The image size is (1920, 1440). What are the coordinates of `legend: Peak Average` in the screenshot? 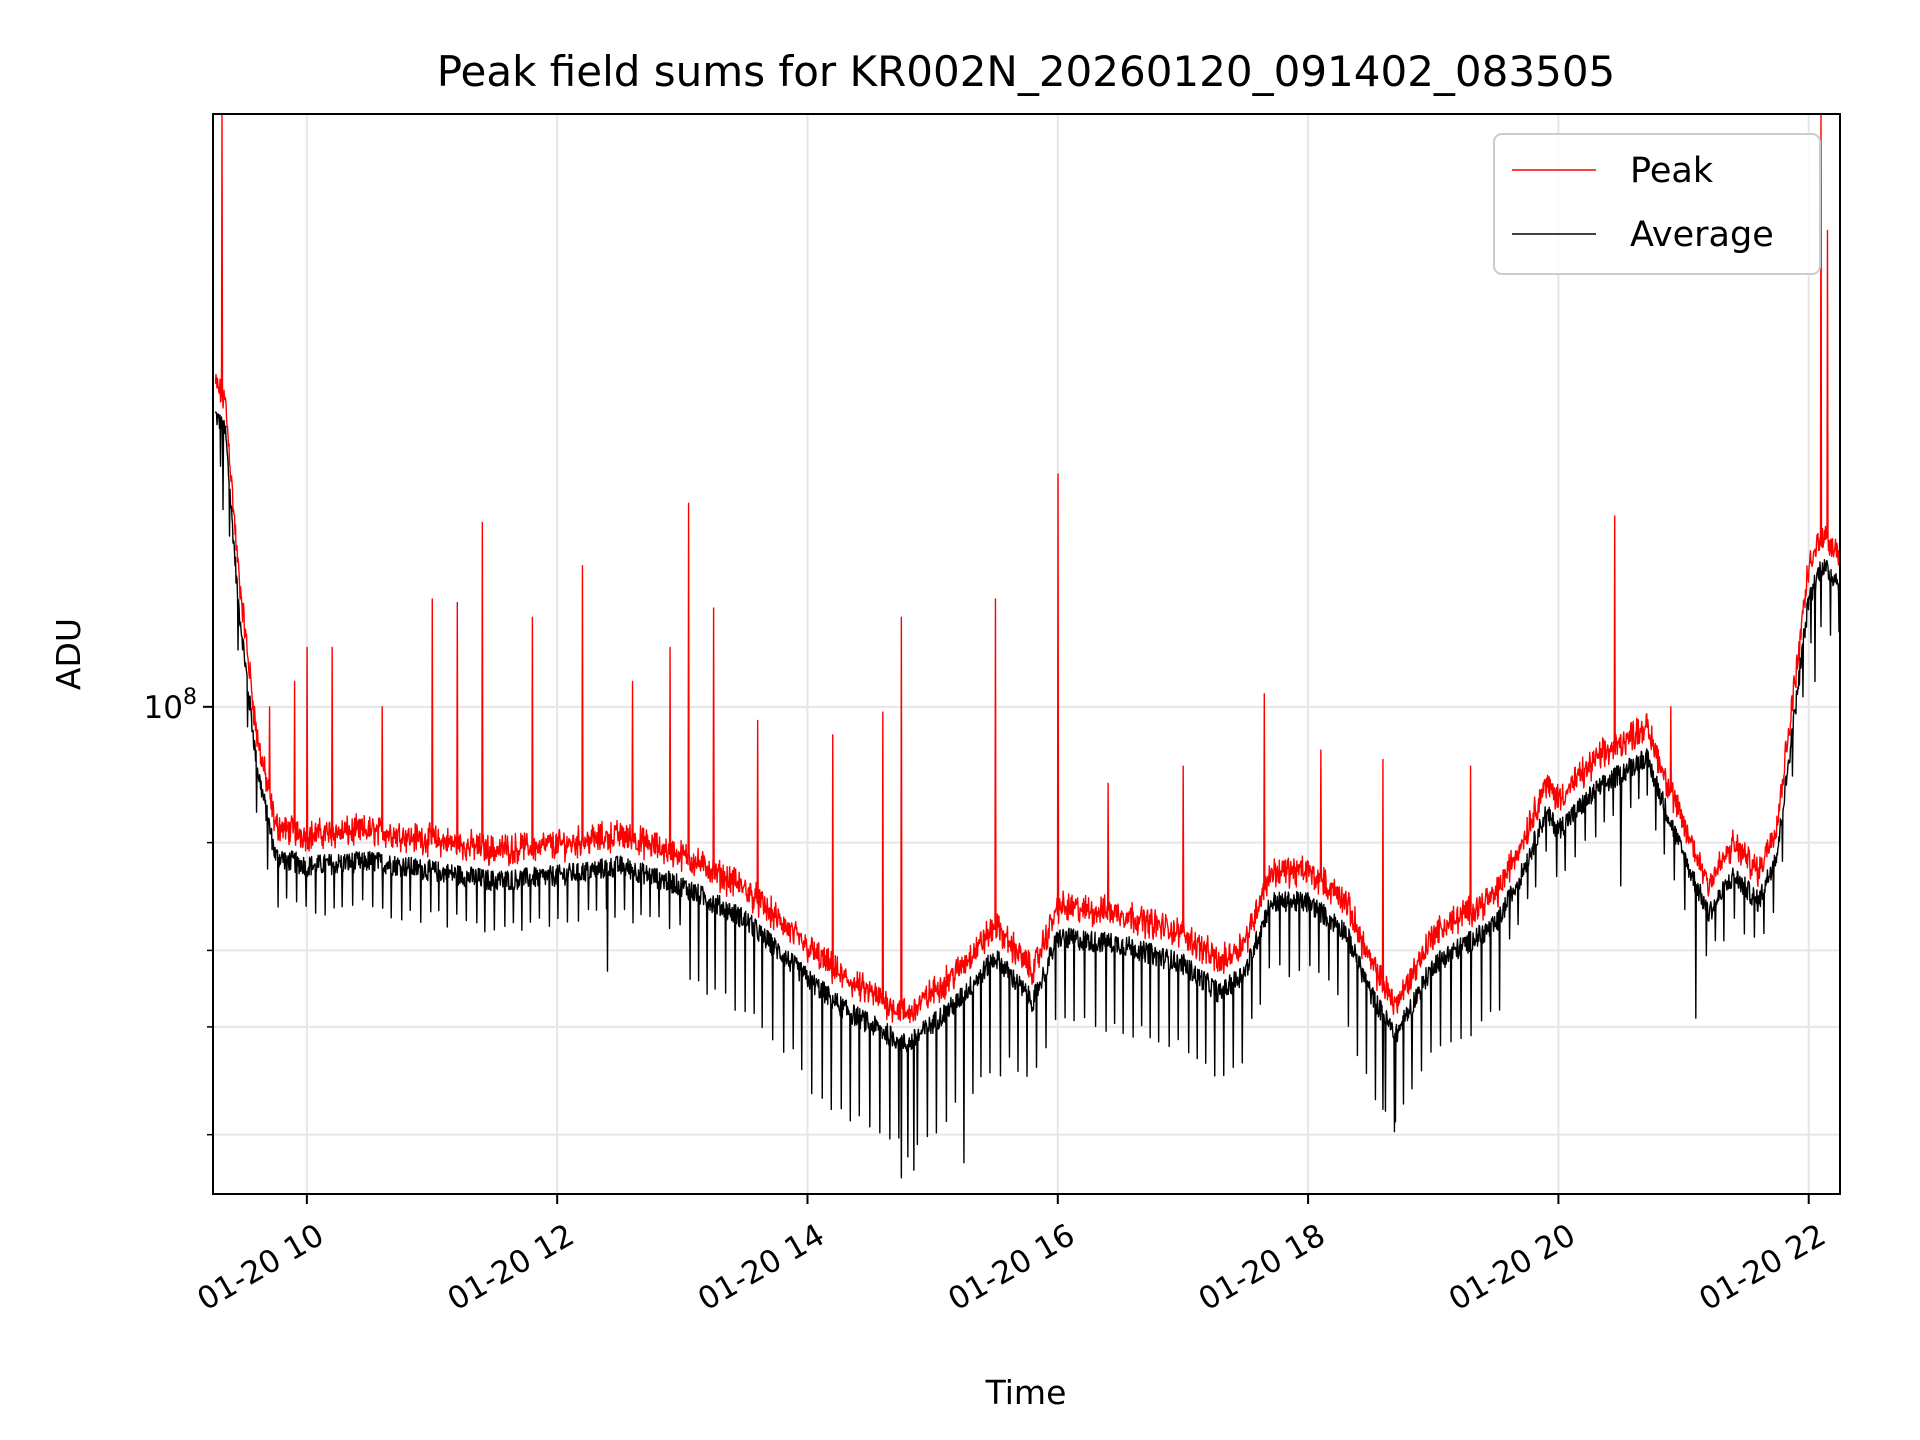 It's located at (1657, 204).